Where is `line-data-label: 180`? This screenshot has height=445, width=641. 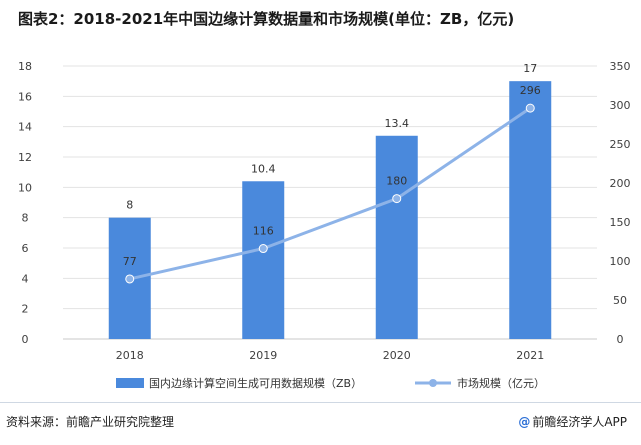 line-data-label: 180 is located at coordinates (396, 181).